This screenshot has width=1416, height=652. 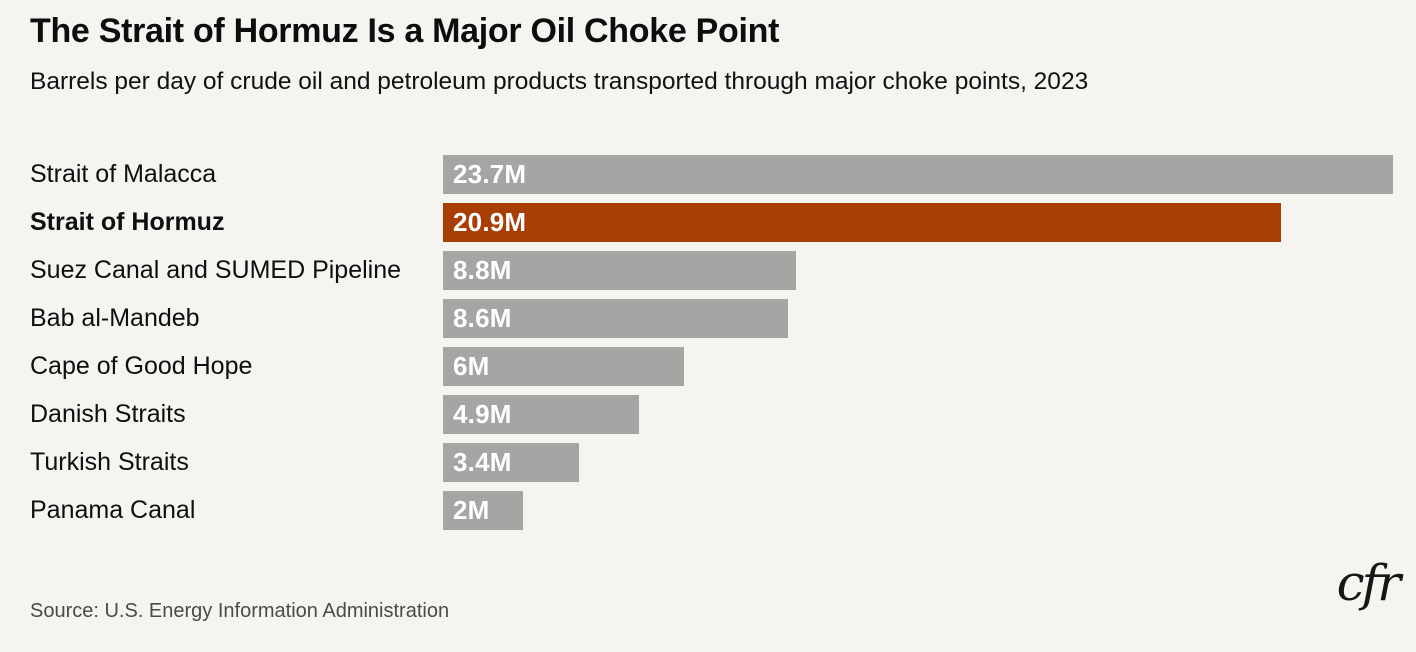 What do you see at coordinates (619, 270) in the screenshot?
I see `bar: 8.8M` at bounding box center [619, 270].